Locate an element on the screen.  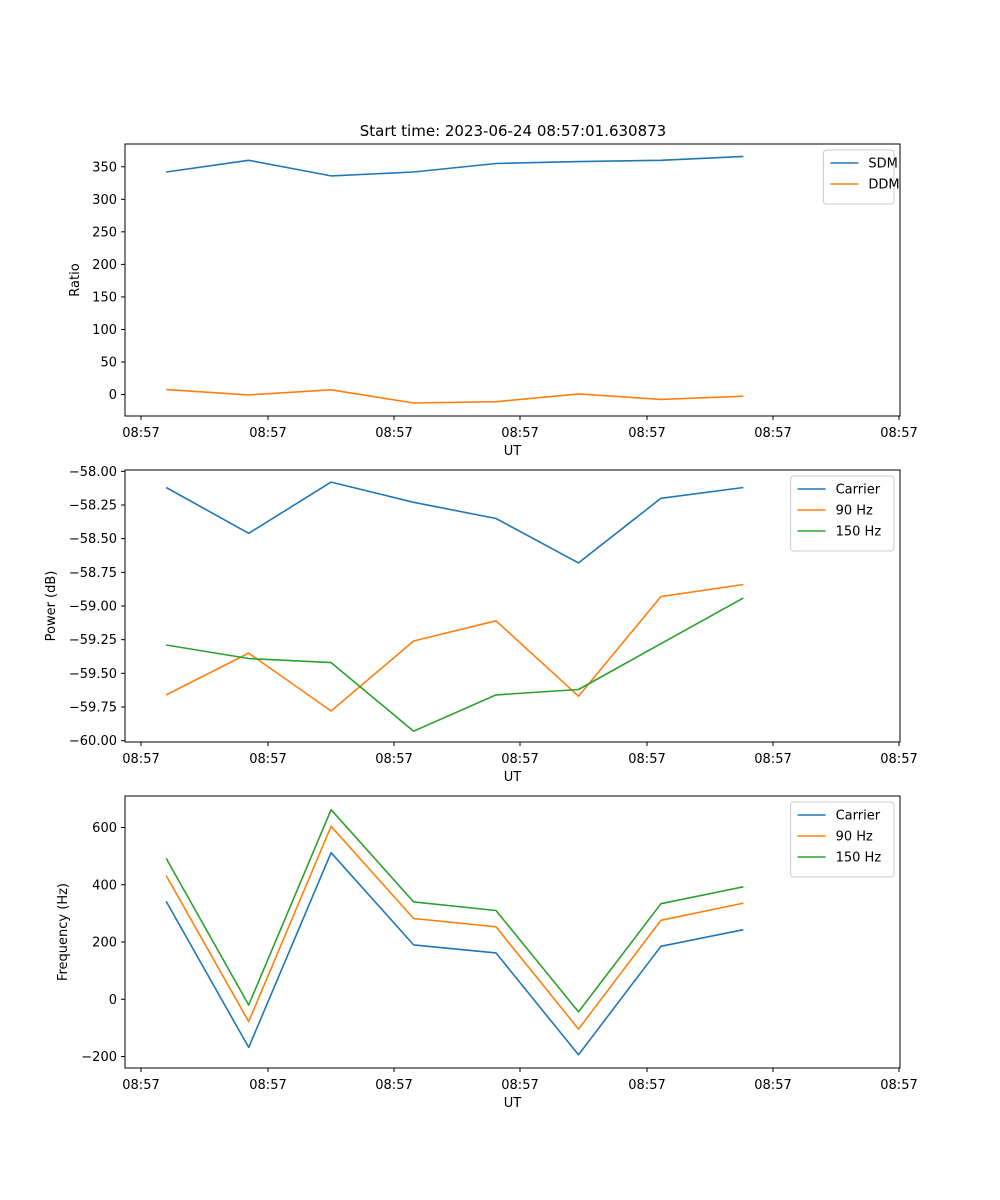
y-tick-label: 250 is located at coordinates (104, 232).